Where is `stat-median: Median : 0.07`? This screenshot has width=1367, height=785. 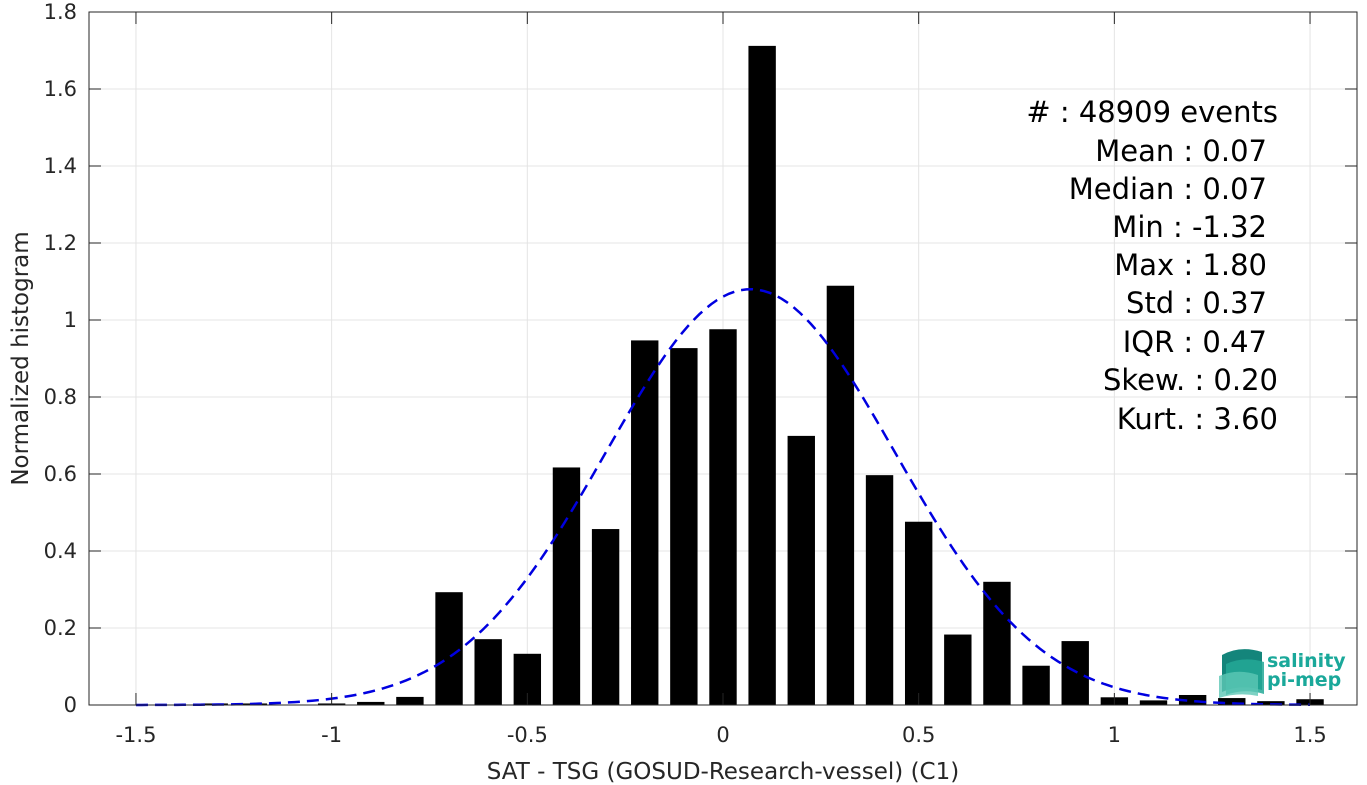
stat-median: Median : 0.07 is located at coordinates (1168, 189).